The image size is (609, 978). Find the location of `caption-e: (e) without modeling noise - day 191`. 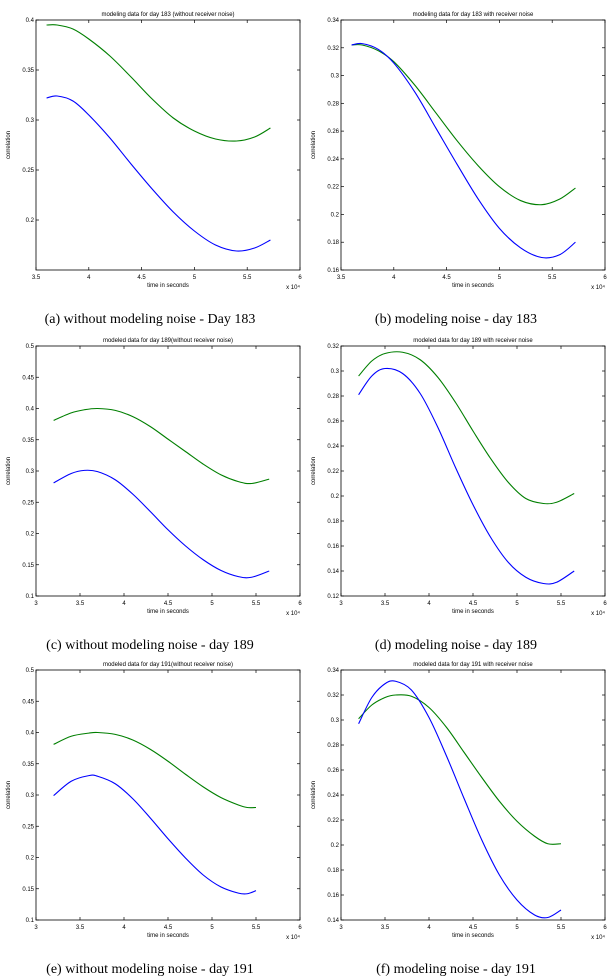

caption-e: (e) without modeling noise - day 191 is located at coordinates (150, 969).